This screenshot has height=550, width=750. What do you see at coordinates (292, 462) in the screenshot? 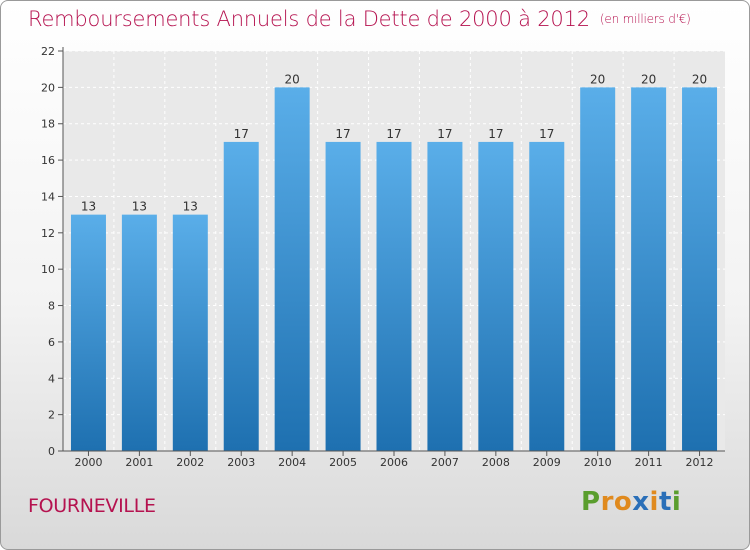
I see `x-tick-label: 2004` at bounding box center [292, 462].